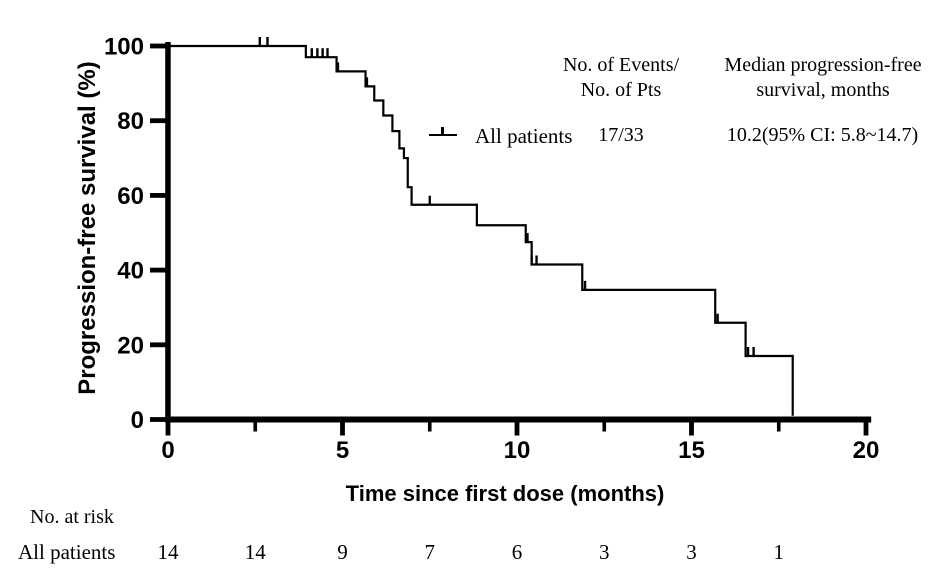  I want to click on x-tick-label: 0, so click(167, 450).